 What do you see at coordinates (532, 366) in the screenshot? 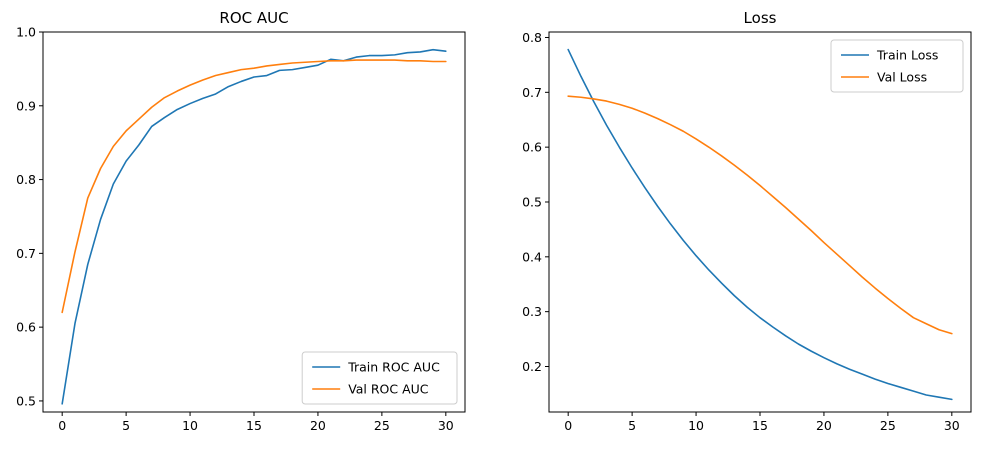
I see `y-tick-label: 0.2` at bounding box center [532, 366].